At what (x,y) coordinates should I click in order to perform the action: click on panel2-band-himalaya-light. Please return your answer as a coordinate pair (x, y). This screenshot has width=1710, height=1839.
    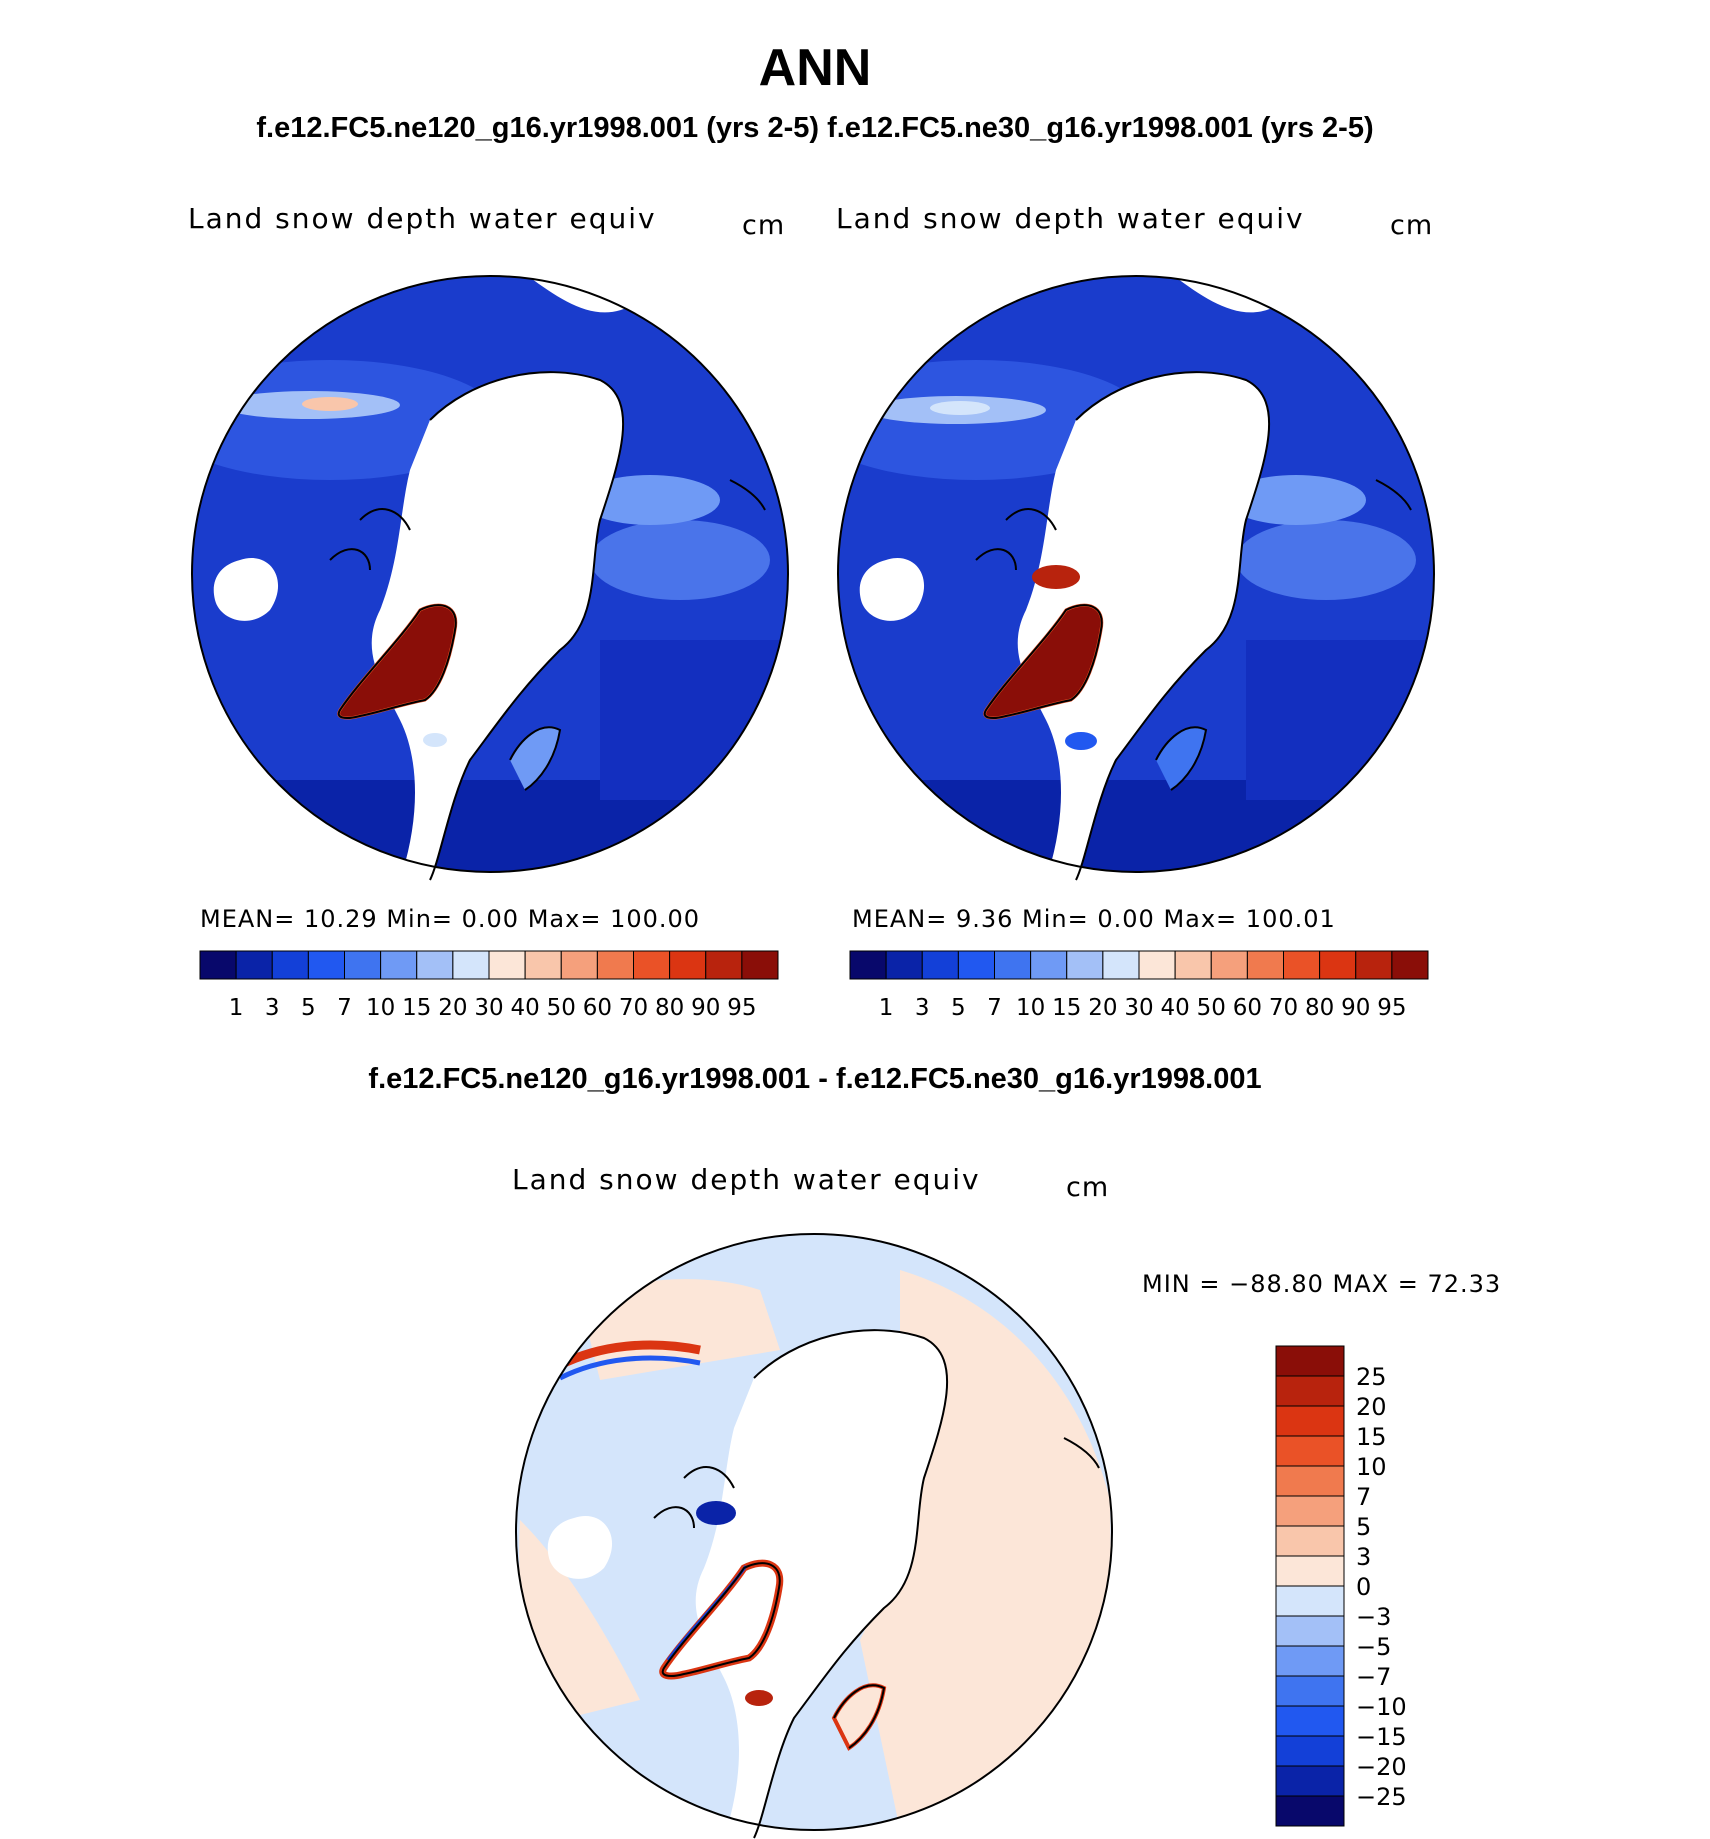
    Looking at the image, I should click on (960, 408).